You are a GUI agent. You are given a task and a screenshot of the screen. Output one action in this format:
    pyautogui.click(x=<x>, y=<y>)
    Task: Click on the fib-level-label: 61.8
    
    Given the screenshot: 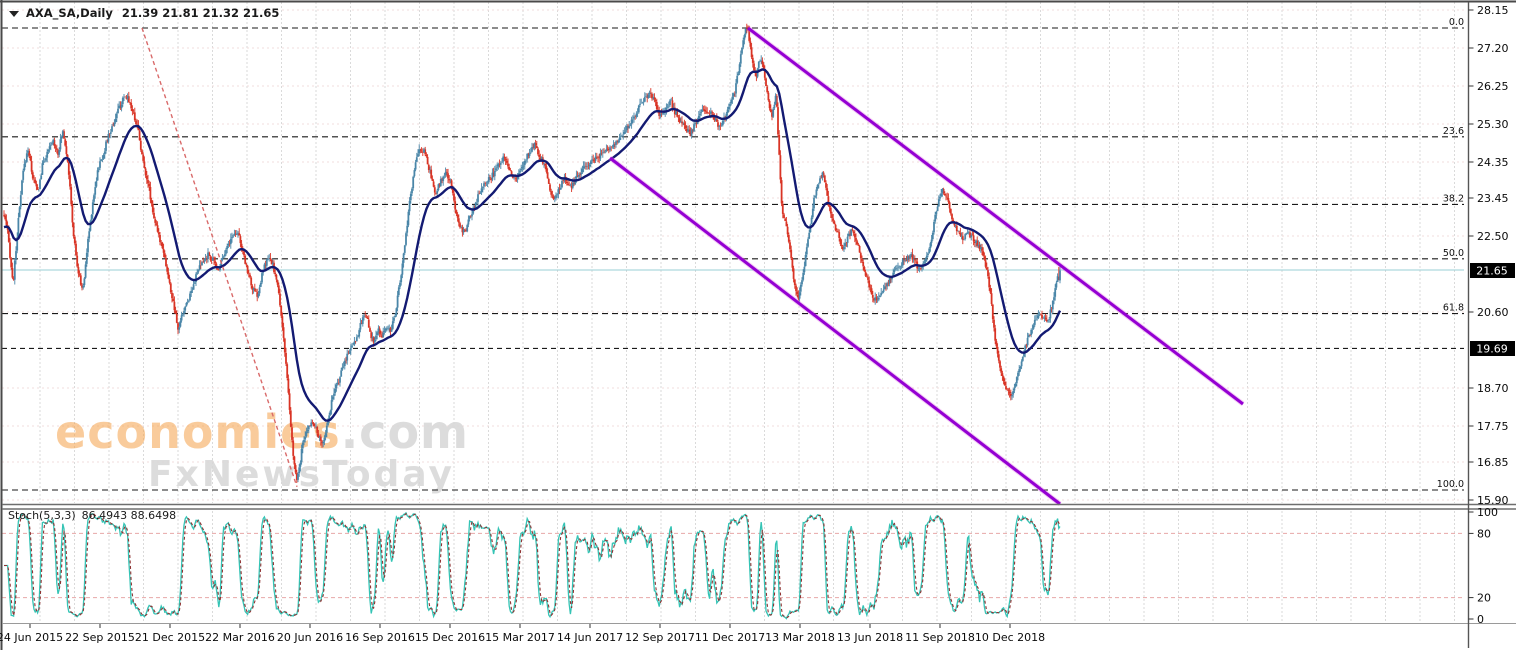 What is the action you would take?
    pyautogui.click(x=1453, y=308)
    